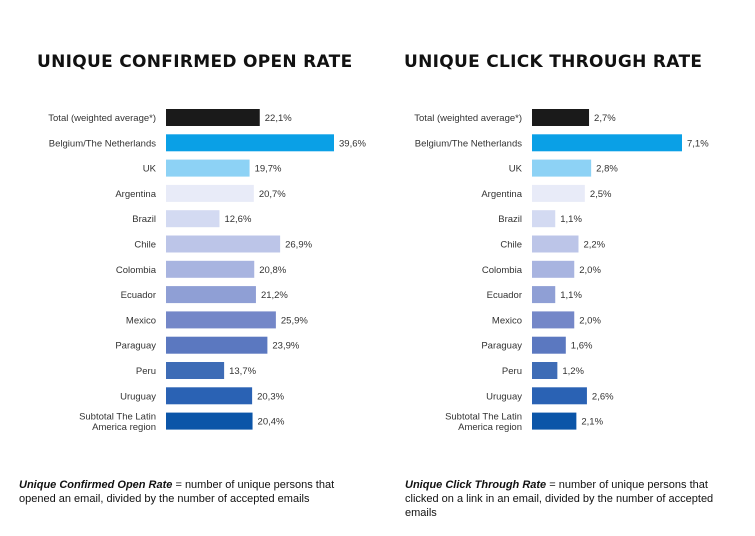 The image size is (755, 536). What do you see at coordinates (136, 270) in the screenshot?
I see `open-rate-category-label: Colombia` at bounding box center [136, 270].